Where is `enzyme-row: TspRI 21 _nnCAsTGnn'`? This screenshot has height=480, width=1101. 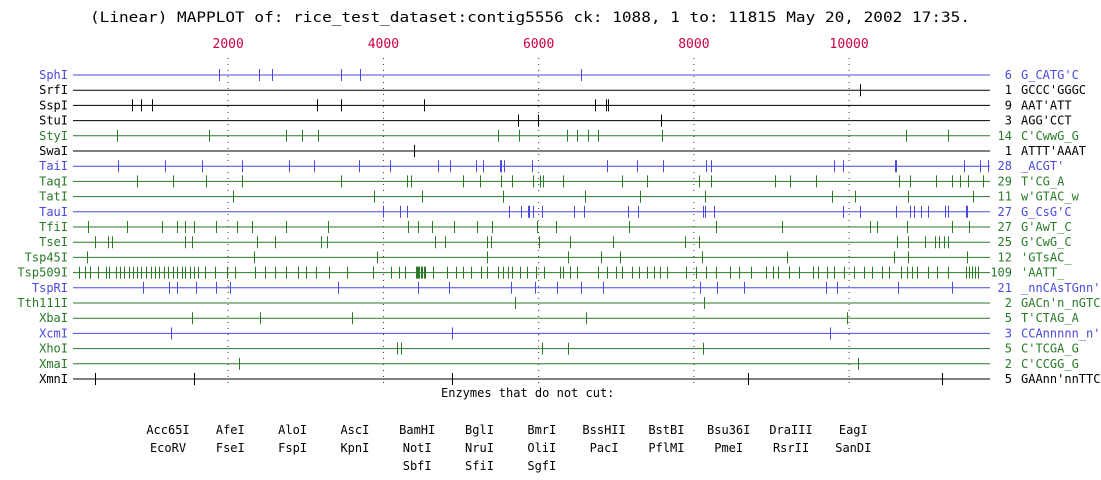 enzyme-row: TspRI 21 _nnCAsTGnn' is located at coordinates (566, 288).